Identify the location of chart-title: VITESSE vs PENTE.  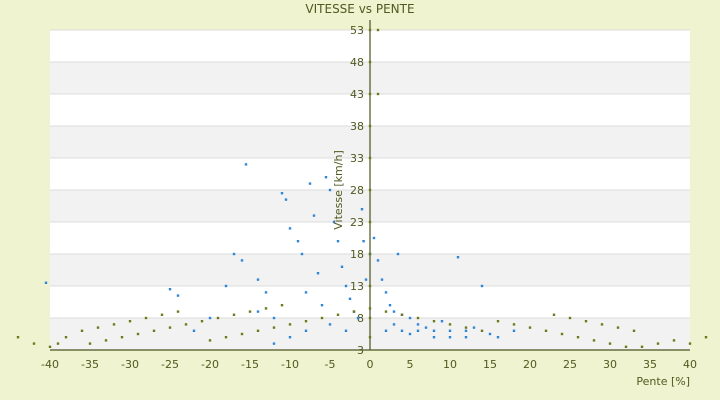
(360, 9).